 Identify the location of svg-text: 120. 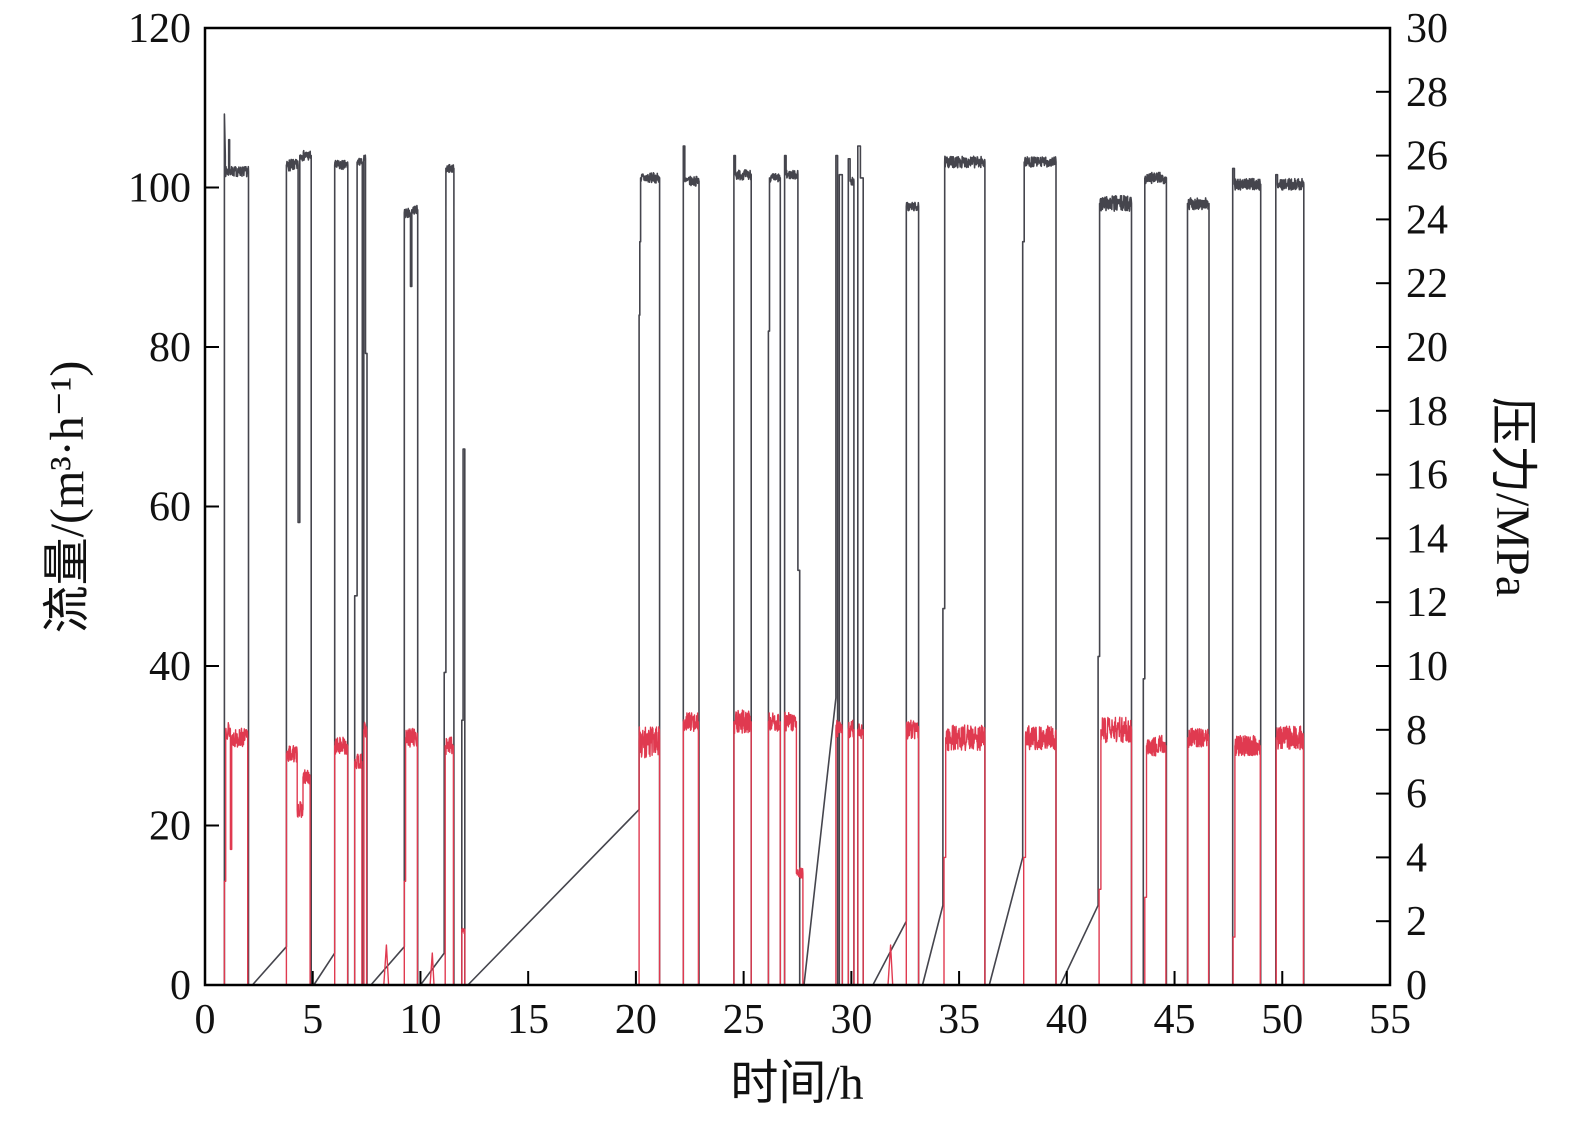
(159, 29).